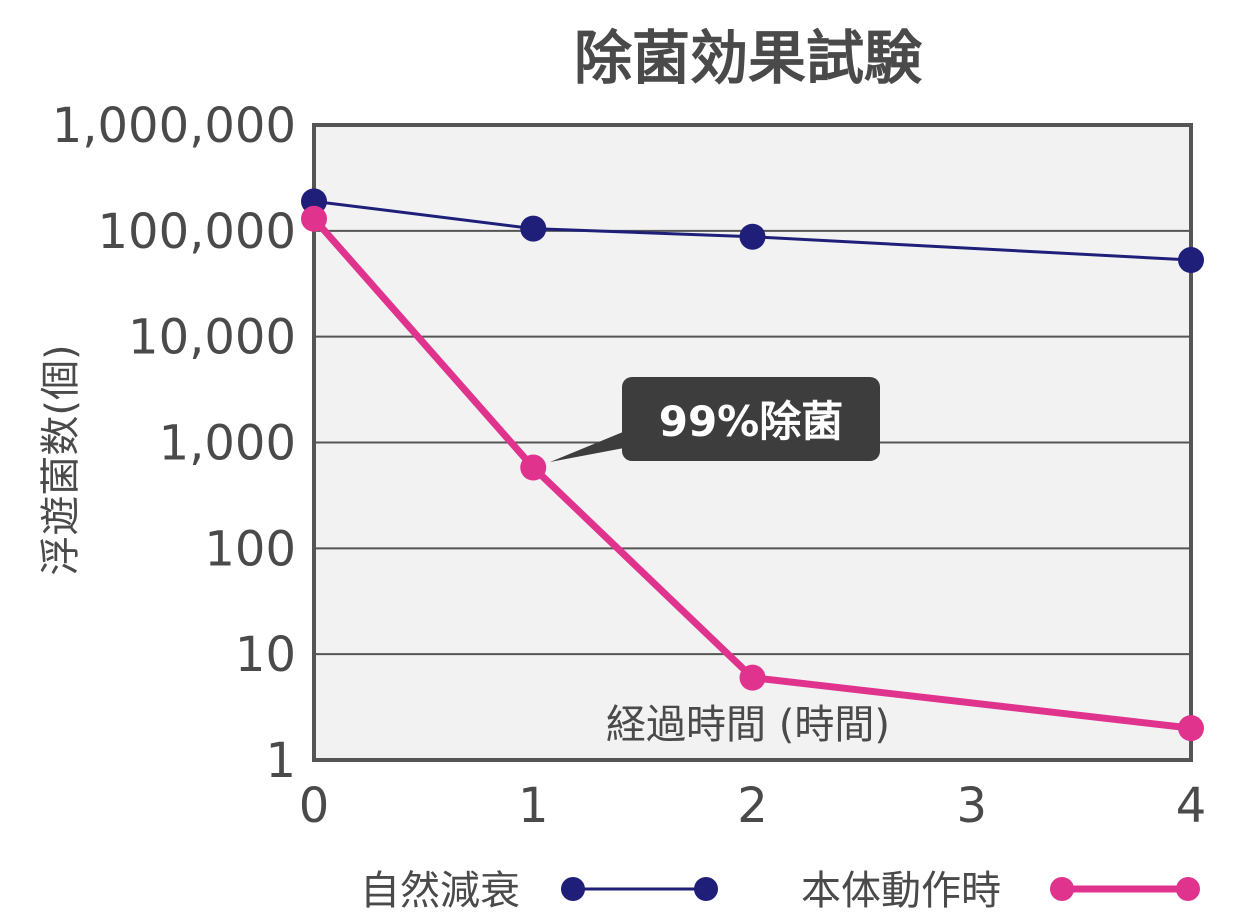 The image size is (1240, 924). I want to click on y-tick-label: 1, so click(280, 761).